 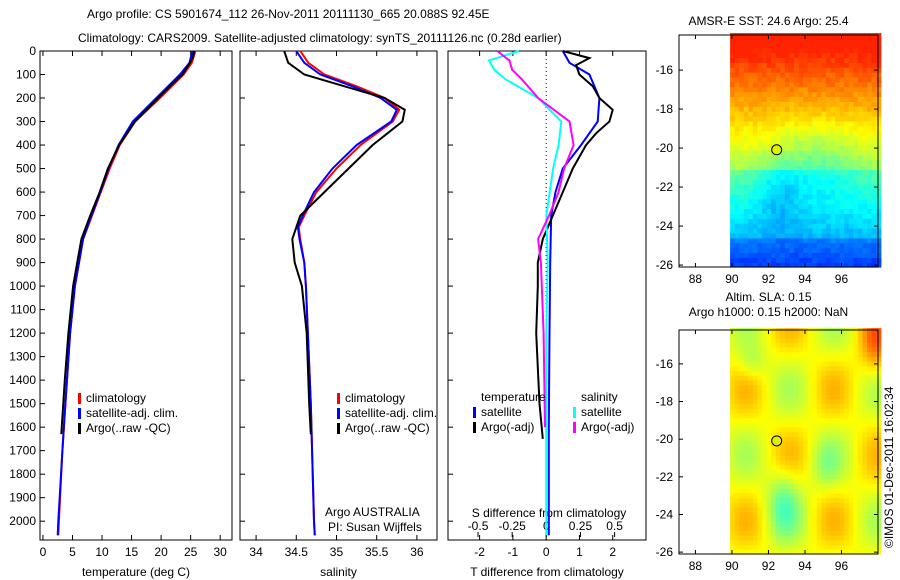 I want to click on x-tick-label: 0, so click(x=546, y=552).